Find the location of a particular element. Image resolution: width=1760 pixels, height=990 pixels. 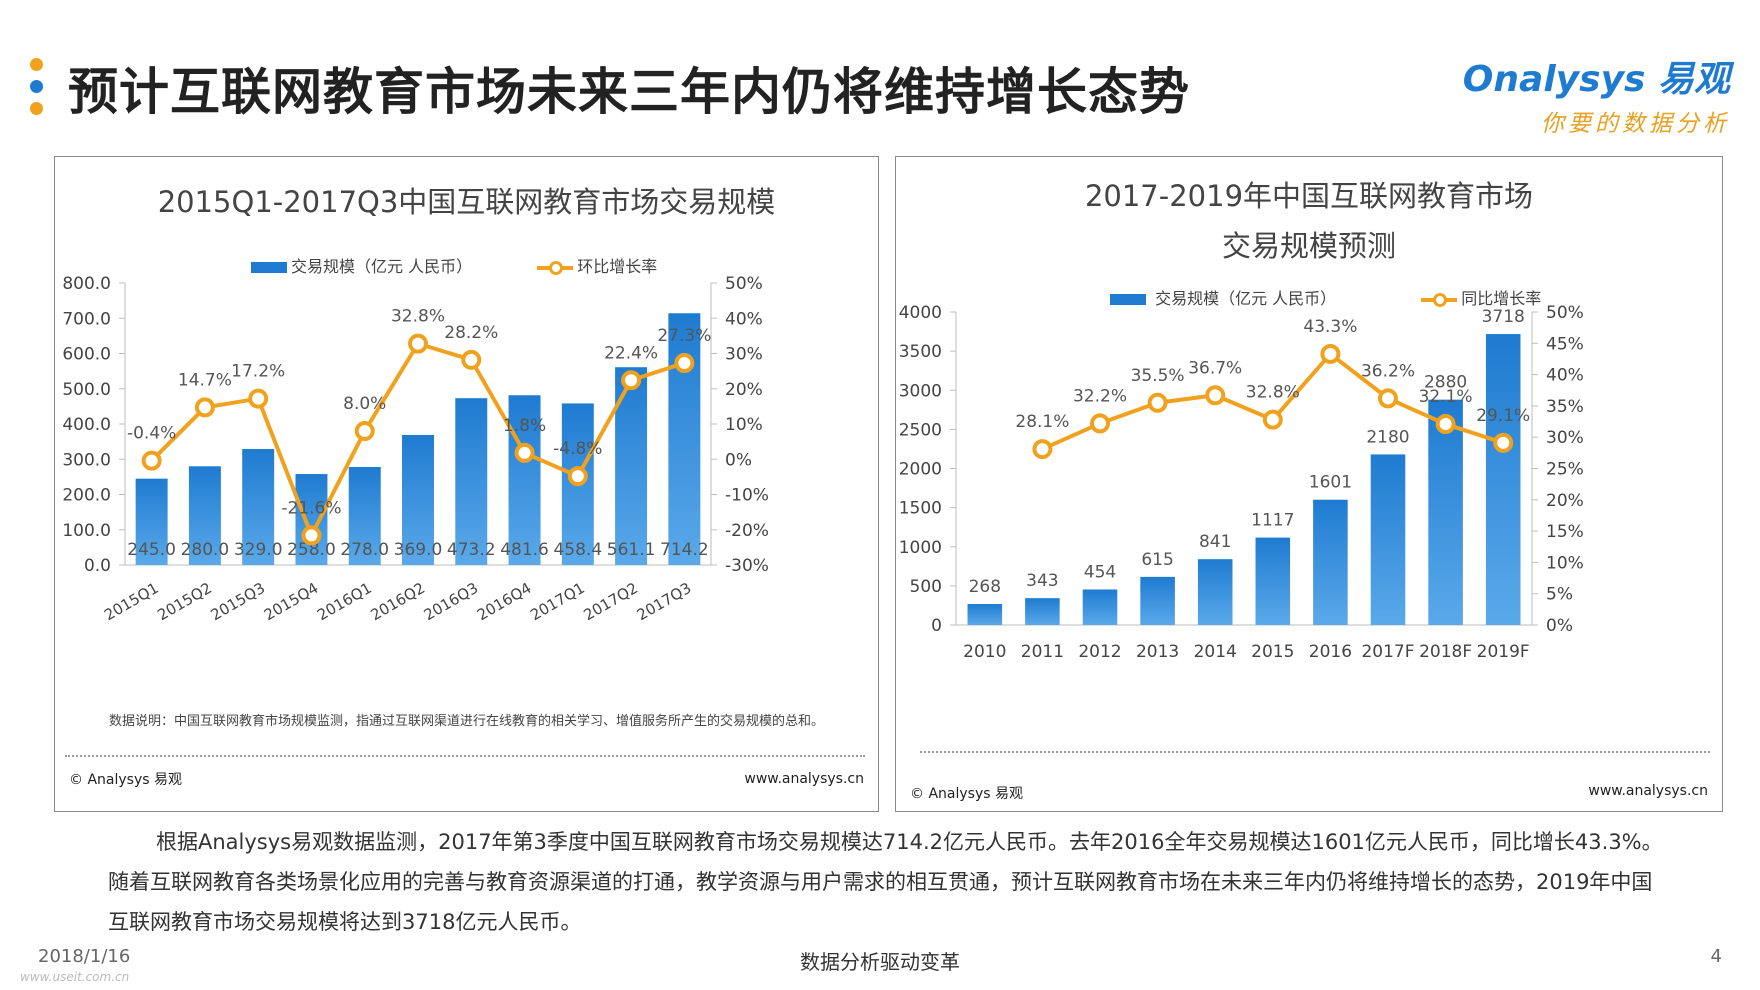

growth-value-label: 28.1% is located at coordinates (1042, 422).